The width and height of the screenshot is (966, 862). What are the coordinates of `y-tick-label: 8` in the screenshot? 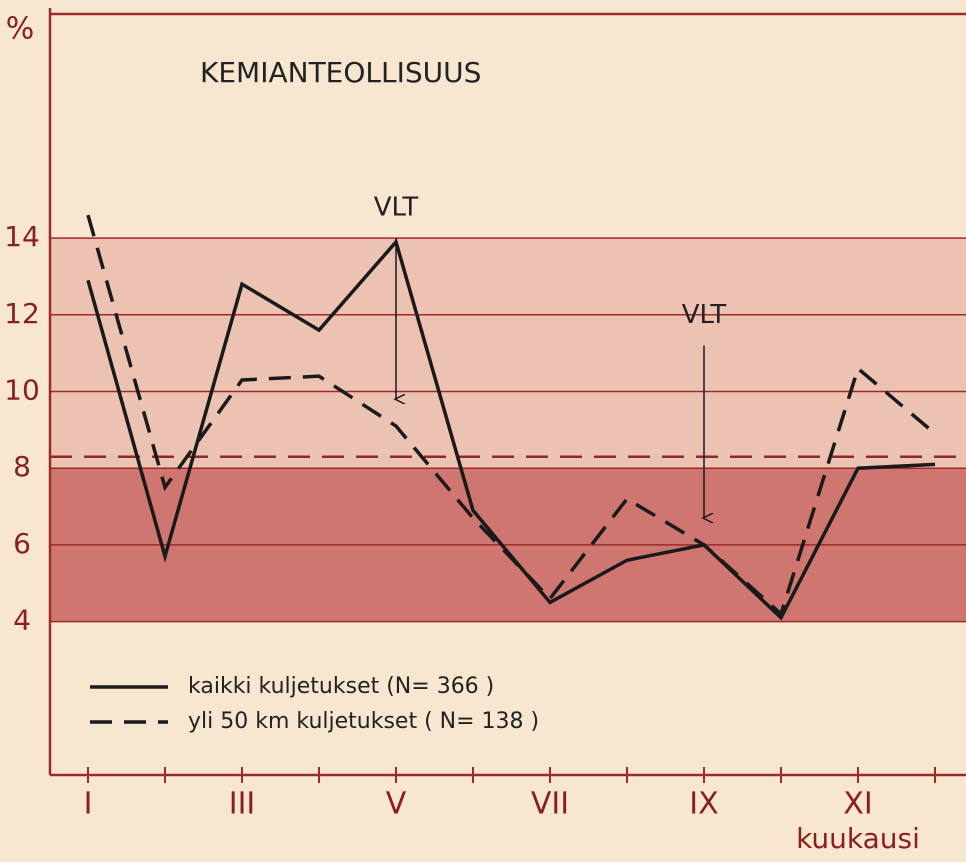 It's located at (22, 466).